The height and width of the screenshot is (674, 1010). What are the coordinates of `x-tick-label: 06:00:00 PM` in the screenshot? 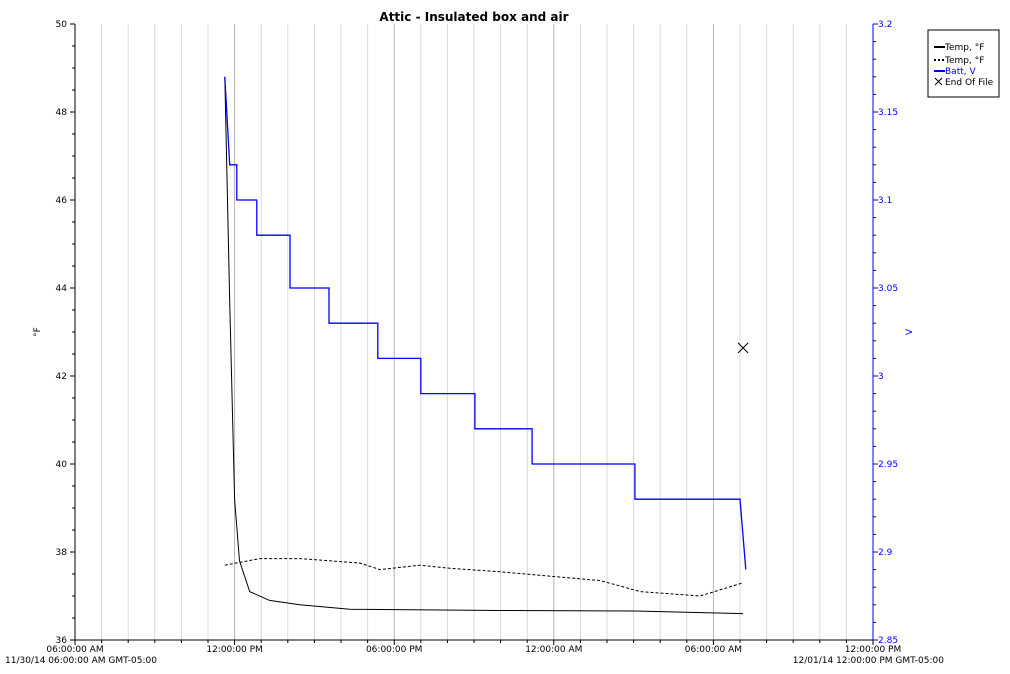 It's located at (394, 650).